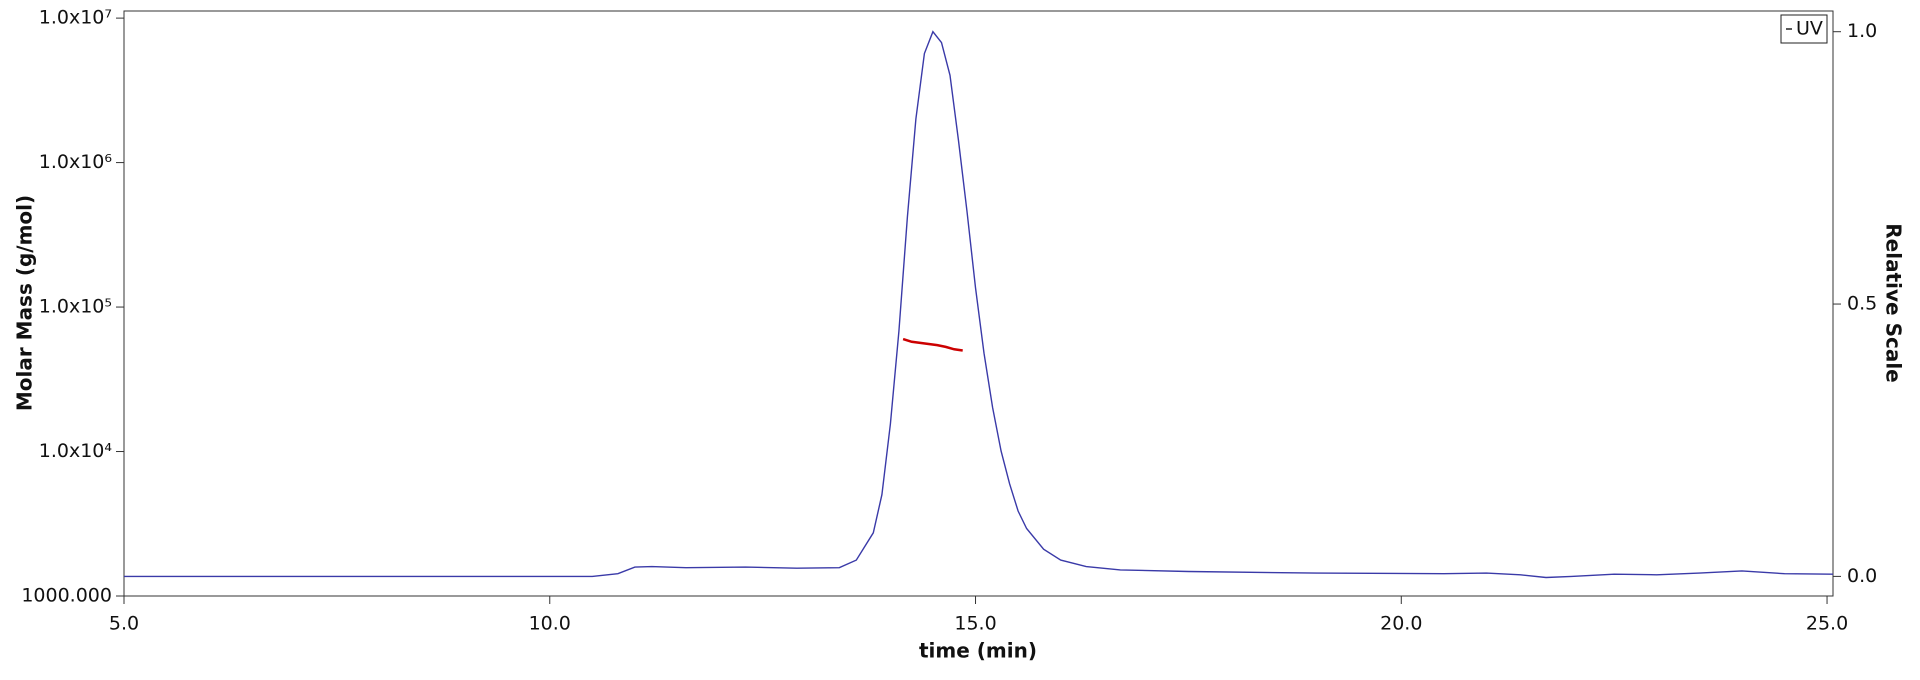 Image resolution: width=1920 pixels, height=680 pixels. What do you see at coordinates (1862, 304) in the screenshot?
I see `y2-tick-label: 0.5` at bounding box center [1862, 304].